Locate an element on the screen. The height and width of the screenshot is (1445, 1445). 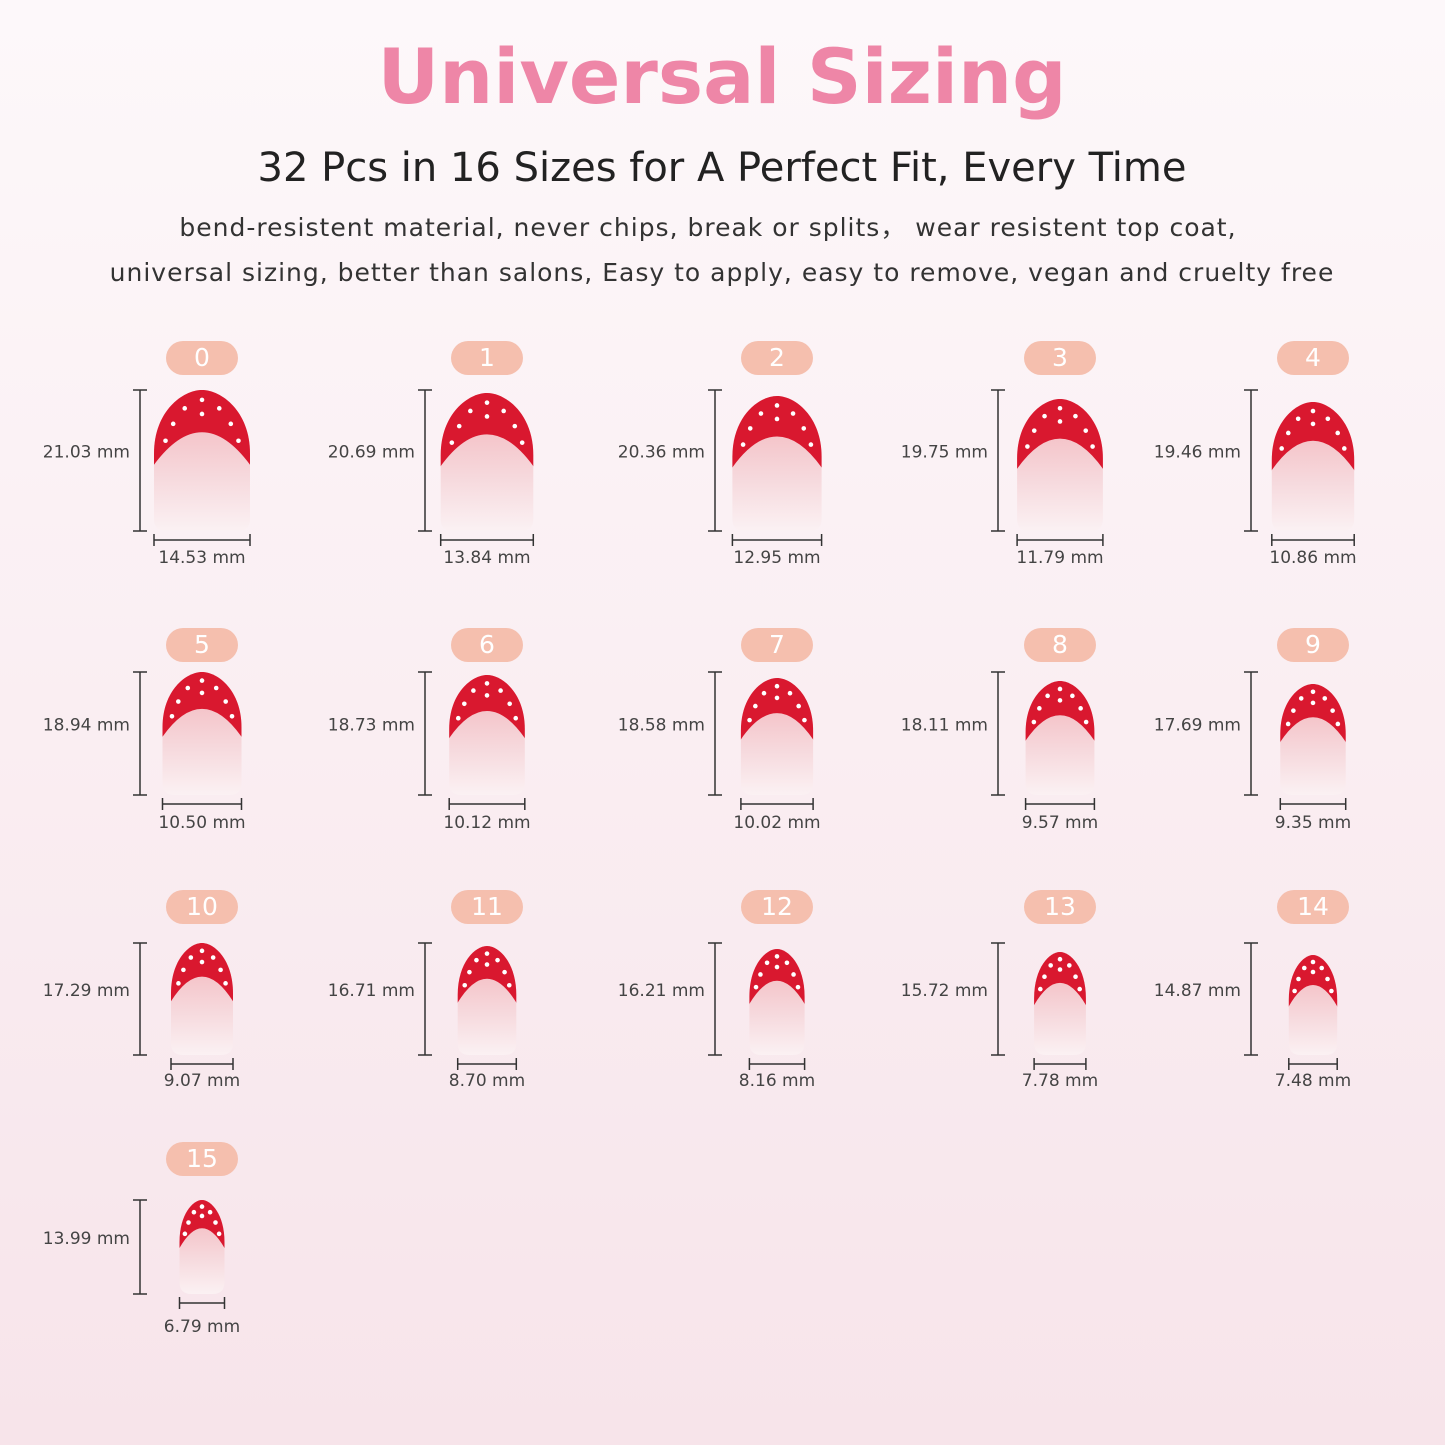
size-number: 7 is located at coordinates (777, 644).